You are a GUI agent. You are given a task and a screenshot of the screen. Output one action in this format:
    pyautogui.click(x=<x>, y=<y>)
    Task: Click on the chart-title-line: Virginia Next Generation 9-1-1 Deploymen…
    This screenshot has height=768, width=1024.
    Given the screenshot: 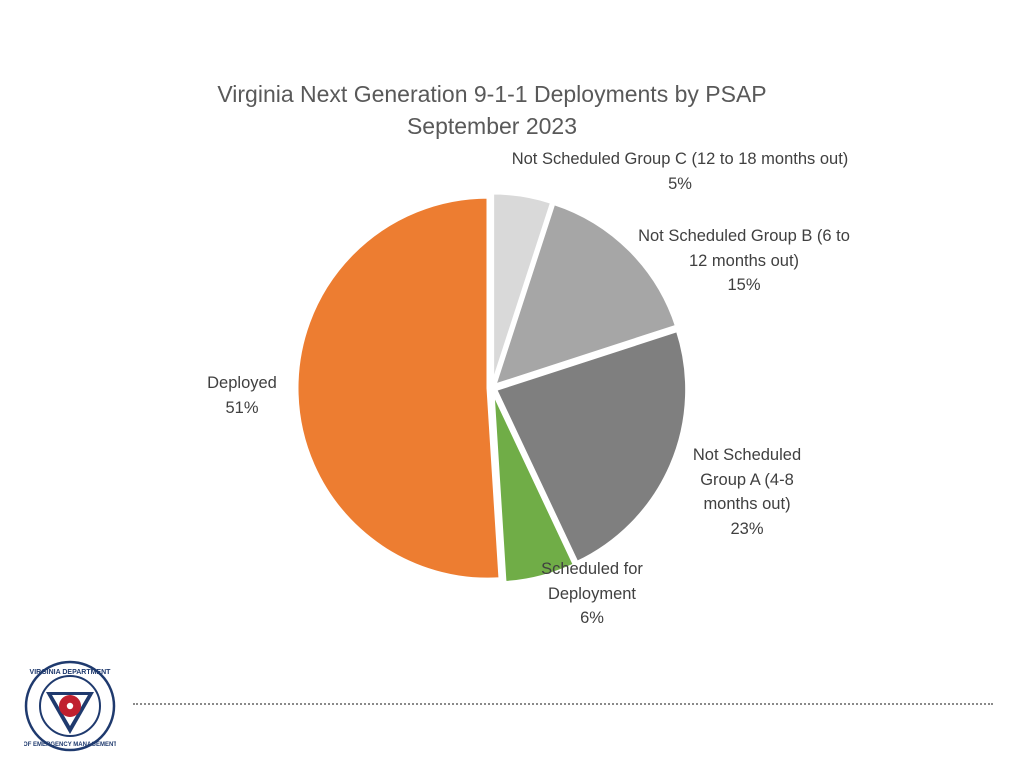 What is the action you would take?
    pyautogui.click(x=492, y=94)
    